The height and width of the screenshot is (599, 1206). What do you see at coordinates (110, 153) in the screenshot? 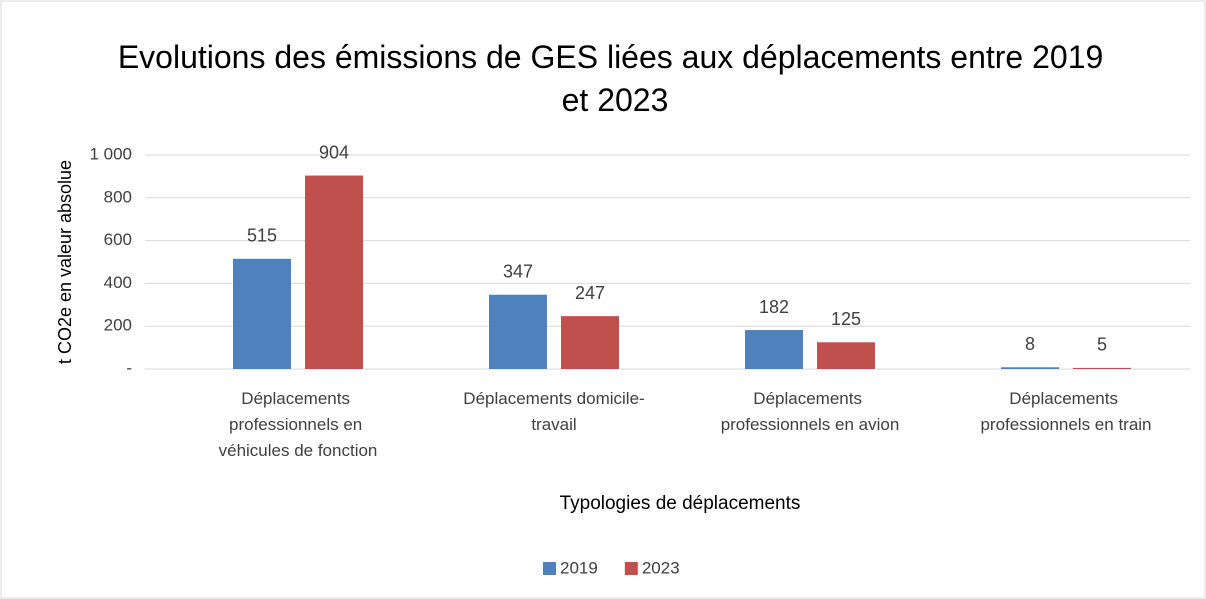
I see `y-tick-label: 1 000` at bounding box center [110, 153].